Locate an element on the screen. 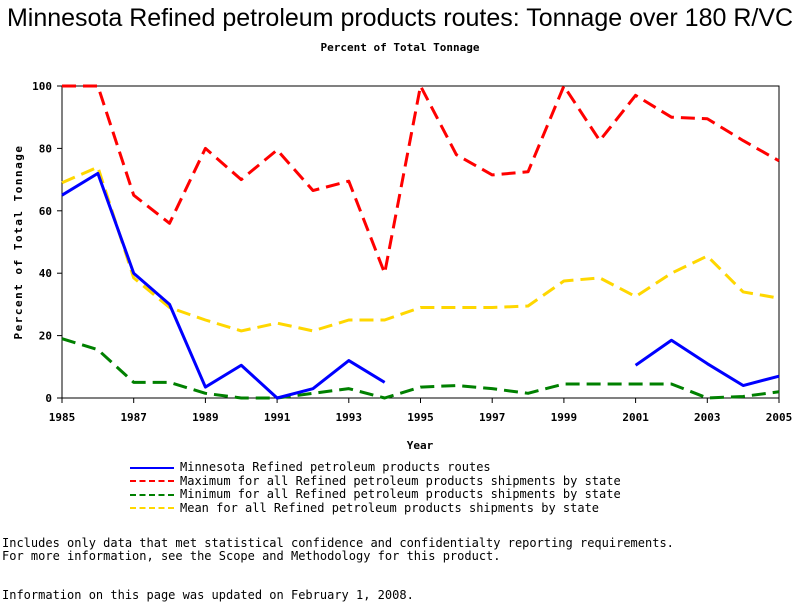 The height and width of the screenshot is (602, 800). x-tick-label: 1987 is located at coordinates (133, 417).